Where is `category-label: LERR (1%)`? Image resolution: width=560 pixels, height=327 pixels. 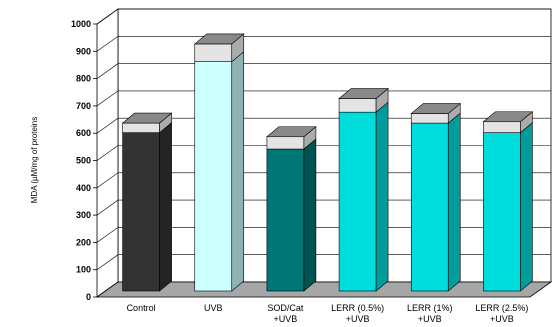 category-label: LERR (1%) is located at coordinates (430, 308).